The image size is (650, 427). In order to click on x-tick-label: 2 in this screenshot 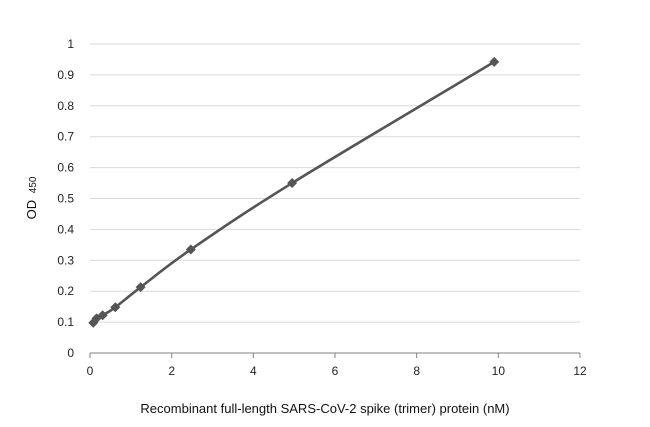, I will do `click(171, 371)`.